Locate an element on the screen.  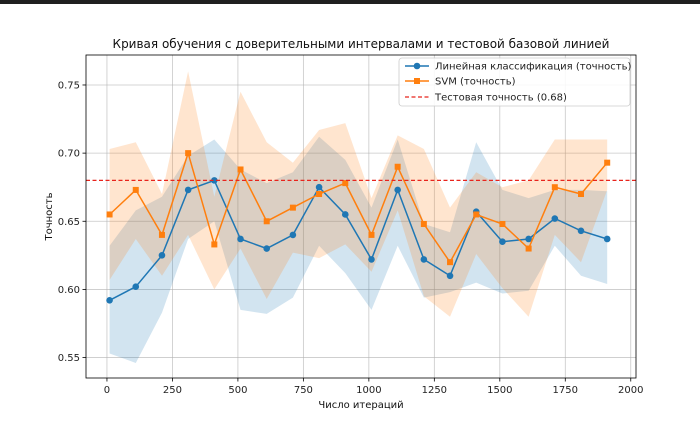
legend-box is located at coordinates (514, 82).